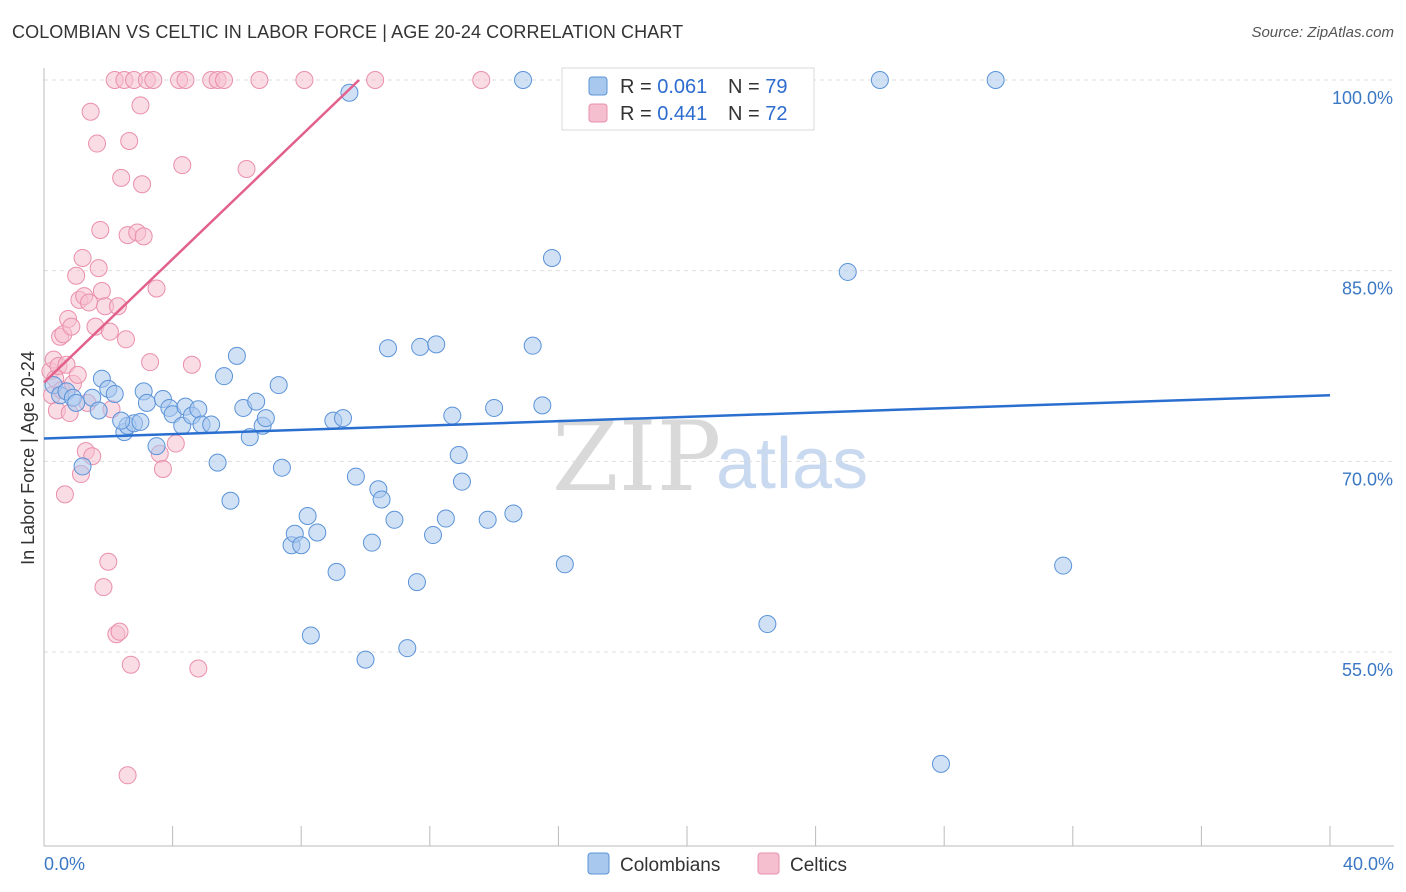  I want to click on y-tick-labels: 100.0% 85.0% 70.0% 55.0%, so click(1362, 384).